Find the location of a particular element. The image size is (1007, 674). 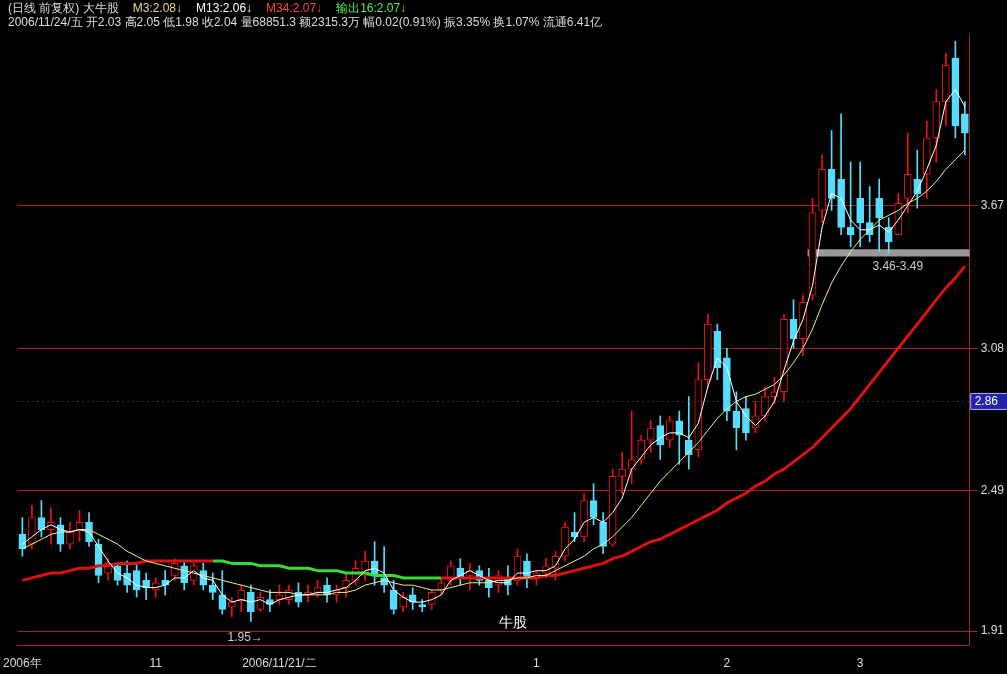

band-label: 3.46-3.49 is located at coordinates (898, 265).